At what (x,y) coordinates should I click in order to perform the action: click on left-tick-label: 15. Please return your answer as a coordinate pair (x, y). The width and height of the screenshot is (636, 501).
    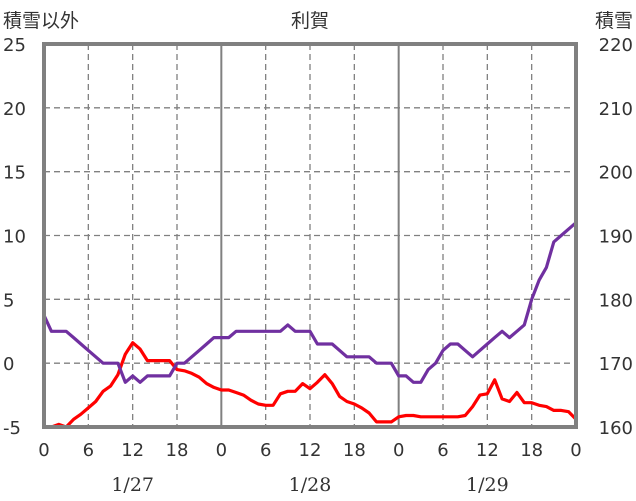
    Looking at the image, I should click on (14, 173).